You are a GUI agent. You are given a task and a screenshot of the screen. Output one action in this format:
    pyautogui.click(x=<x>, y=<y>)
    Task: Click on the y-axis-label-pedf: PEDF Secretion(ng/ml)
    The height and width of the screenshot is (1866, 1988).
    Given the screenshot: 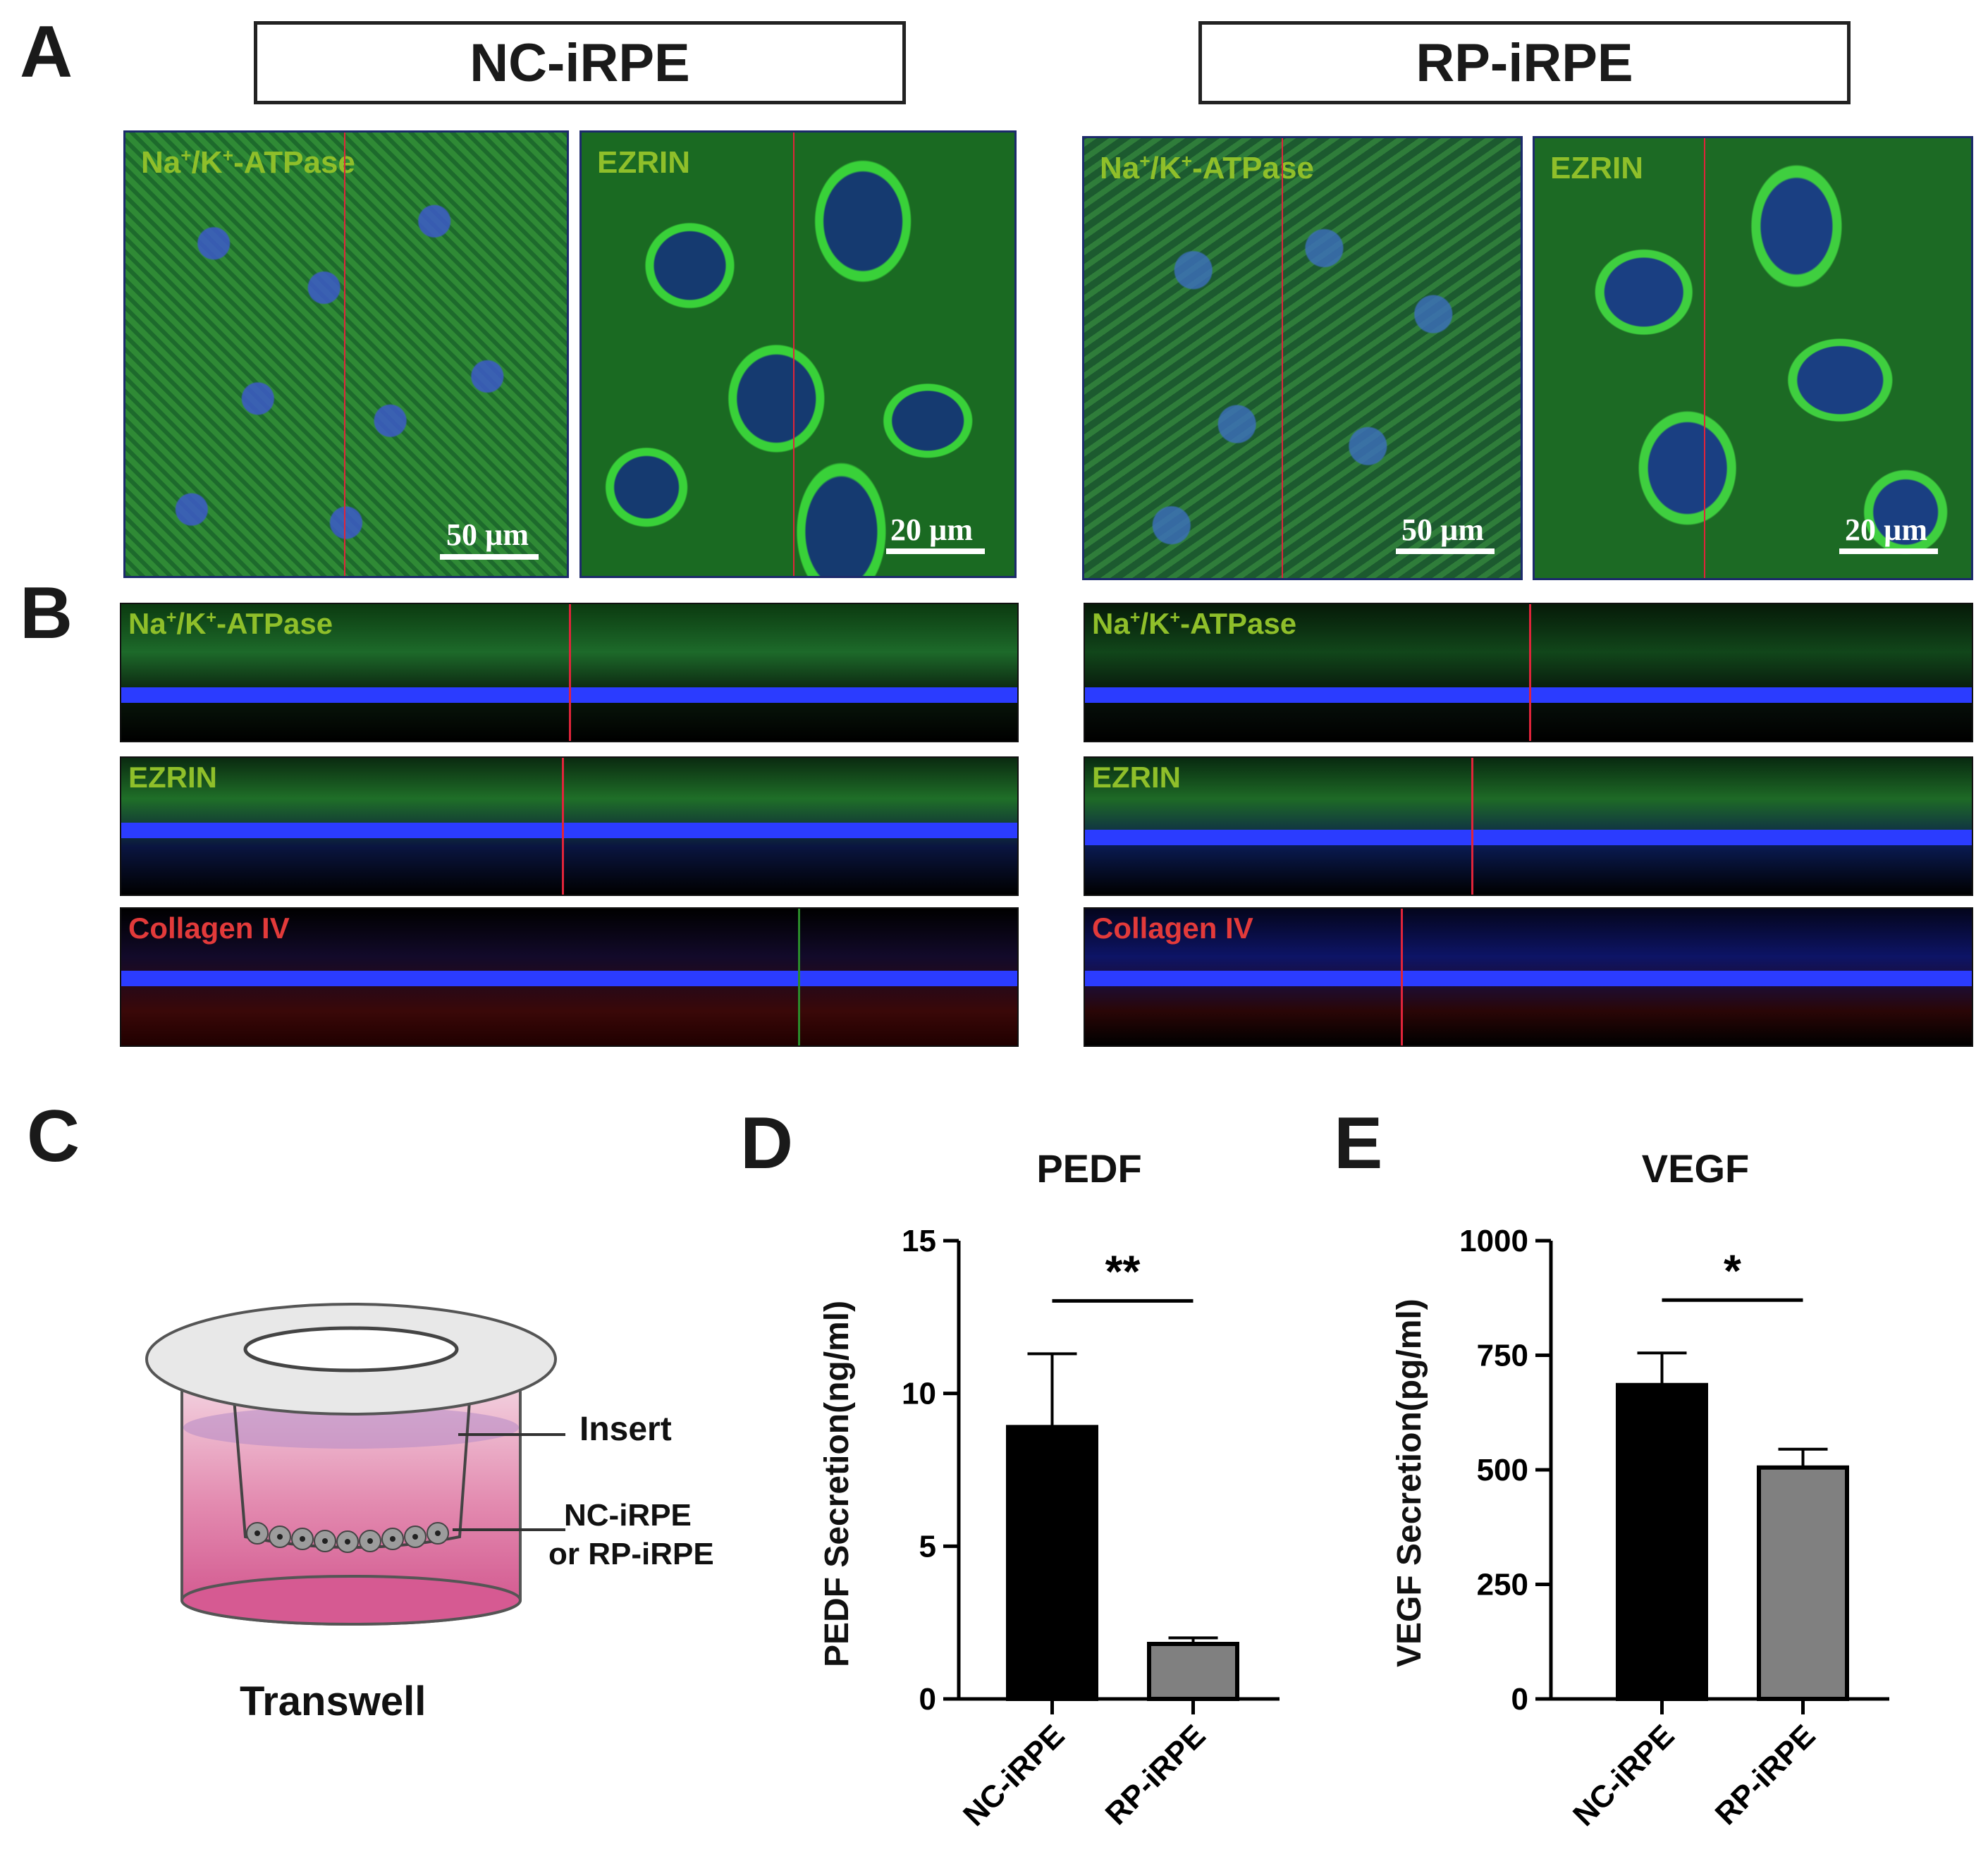 What is the action you would take?
    pyautogui.click(x=837, y=1483)
    